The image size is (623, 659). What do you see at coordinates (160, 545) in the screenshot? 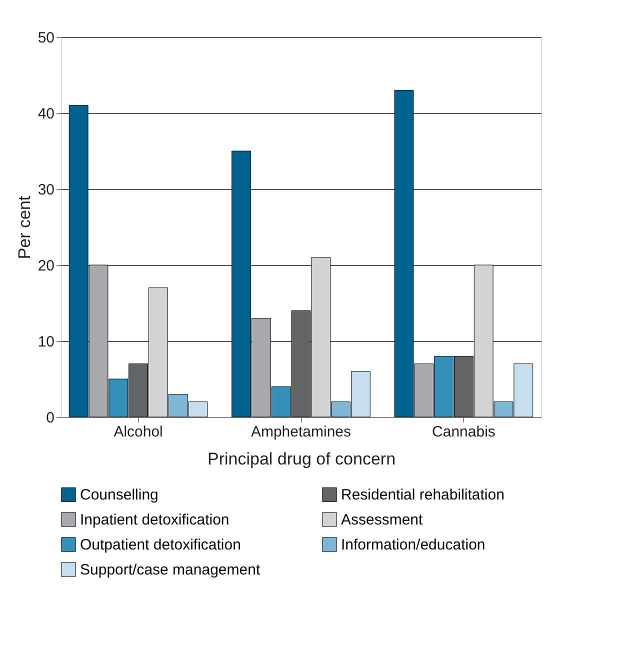
I see `legend-label: Outpatient detoxification` at bounding box center [160, 545].